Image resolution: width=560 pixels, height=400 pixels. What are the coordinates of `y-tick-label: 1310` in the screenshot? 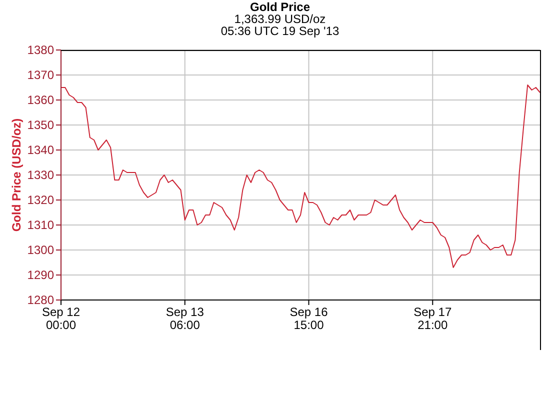 It's located at (40, 225).